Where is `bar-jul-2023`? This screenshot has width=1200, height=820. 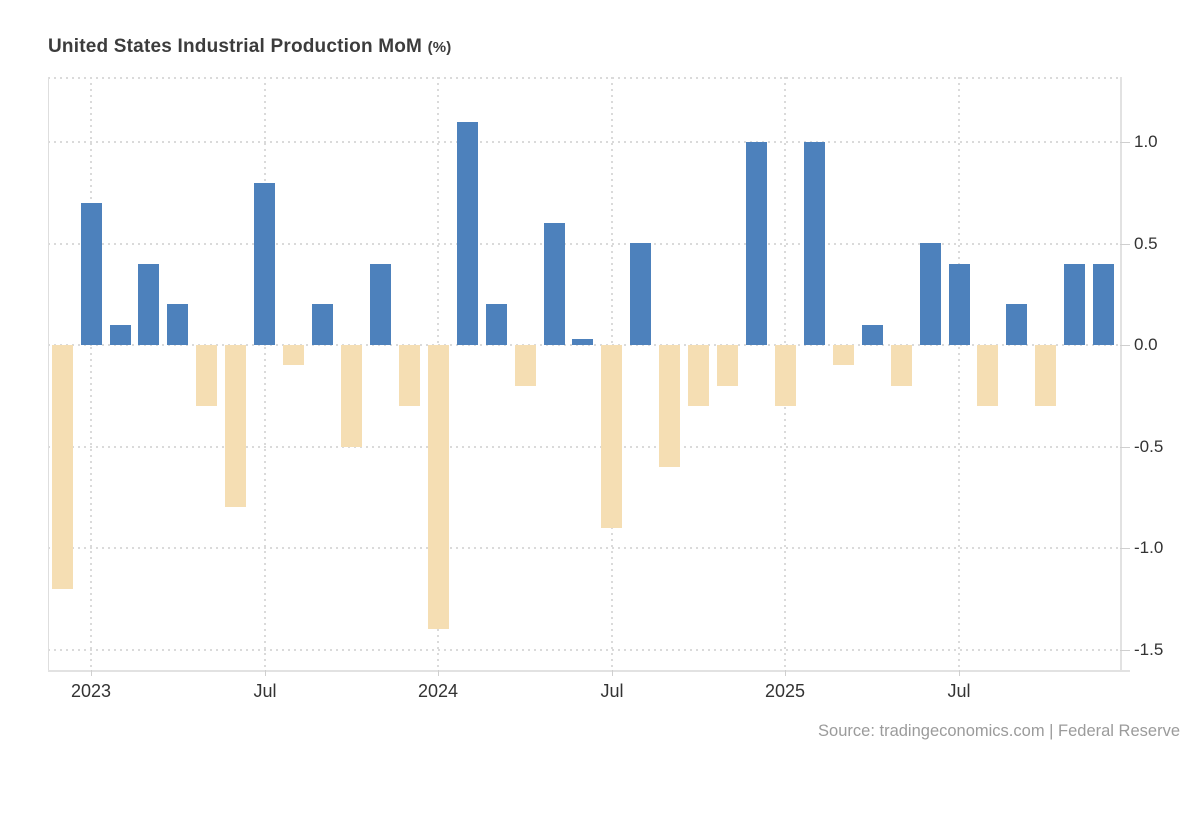
bar-jul-2023 is located at coordinates (264, 264).